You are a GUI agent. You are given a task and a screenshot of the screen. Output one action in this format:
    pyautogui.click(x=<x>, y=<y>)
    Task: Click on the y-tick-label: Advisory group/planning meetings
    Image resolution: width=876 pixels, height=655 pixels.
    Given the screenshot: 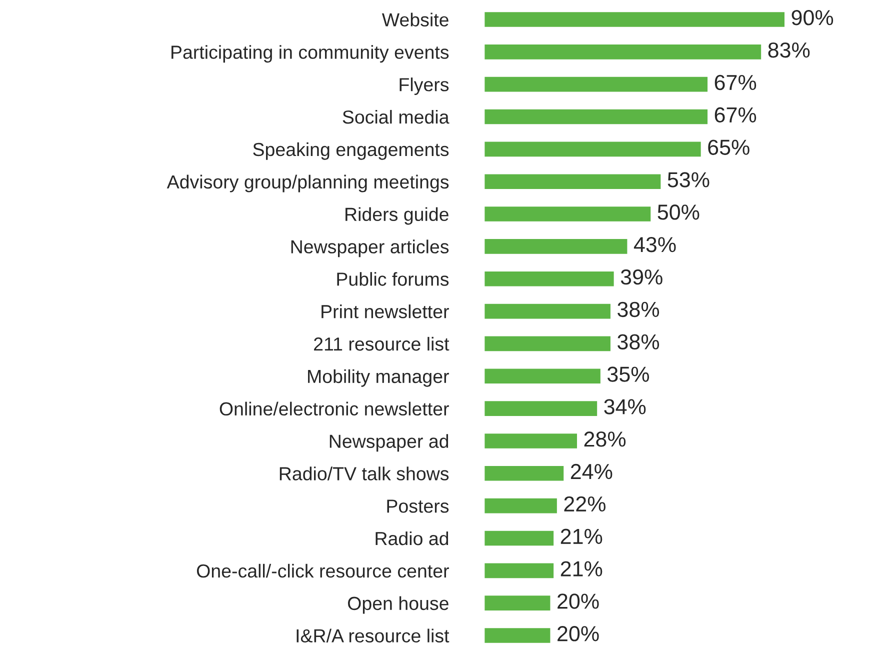 What is the action you would take?
    pyautogui.click(x=307, y=183)
    